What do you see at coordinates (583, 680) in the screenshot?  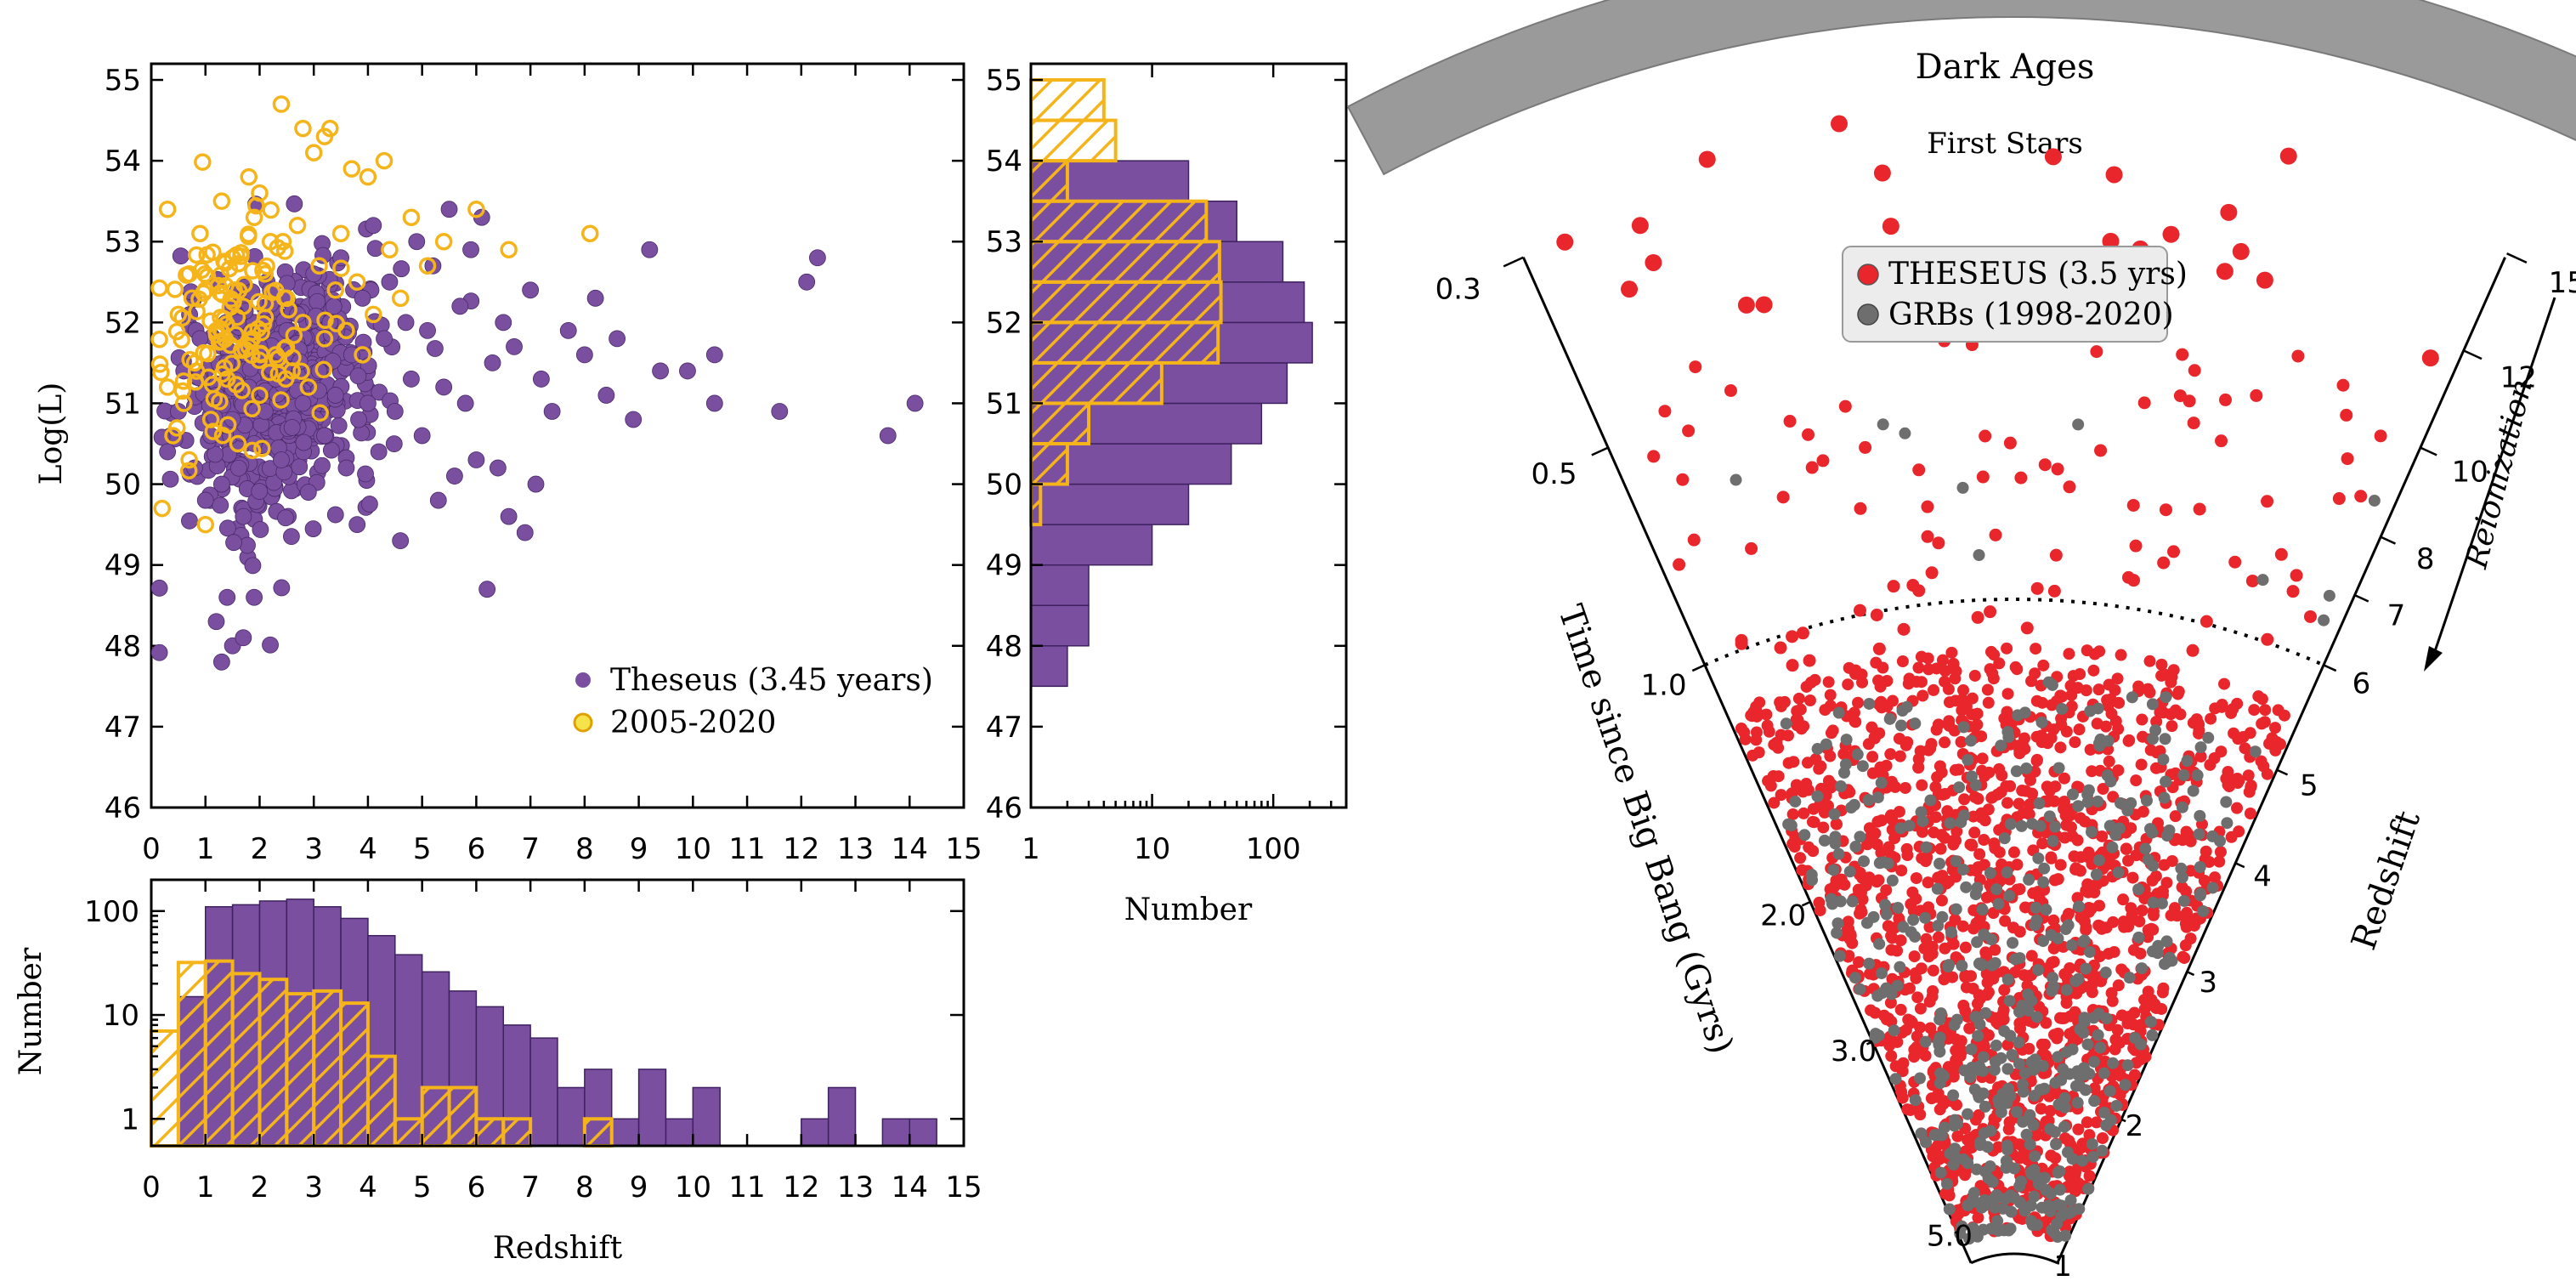 I see `legend-theseus-marker` at bounding box center [583, 680].